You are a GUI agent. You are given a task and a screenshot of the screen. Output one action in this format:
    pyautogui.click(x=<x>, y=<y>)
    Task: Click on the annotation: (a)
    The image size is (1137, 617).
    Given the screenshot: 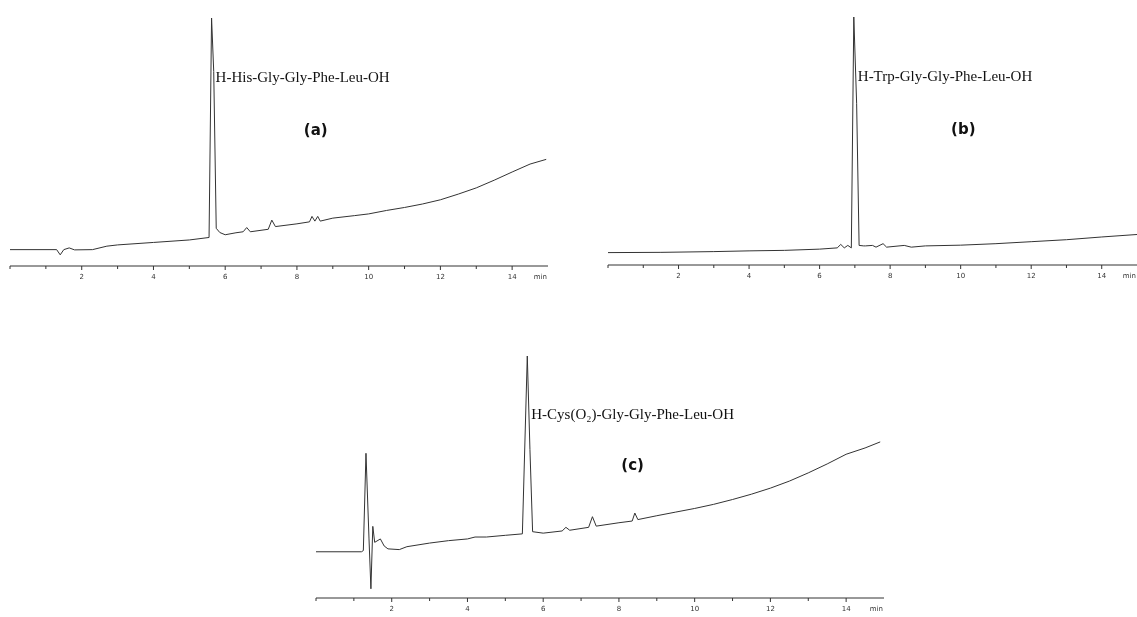 What is the action you would take?
    pyautogui.click(x=315, y=129)
    